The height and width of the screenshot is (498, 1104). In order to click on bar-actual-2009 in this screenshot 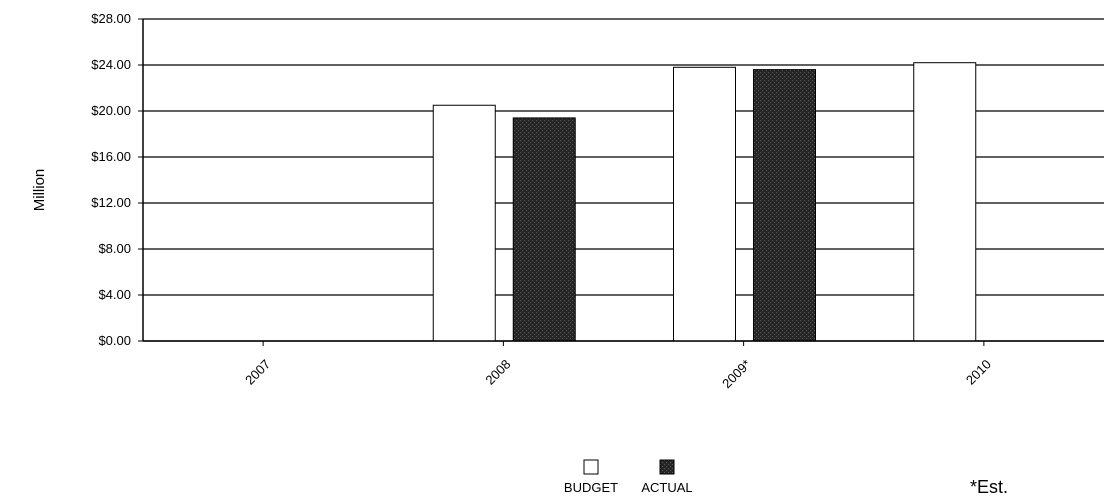, I will do `click(784, 205)`.